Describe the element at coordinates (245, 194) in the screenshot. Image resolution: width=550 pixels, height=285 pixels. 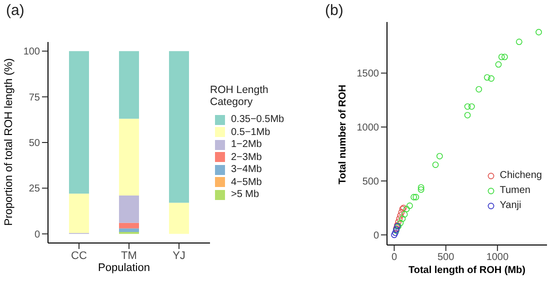
I see `legend-label: >5 Mb` at that location.